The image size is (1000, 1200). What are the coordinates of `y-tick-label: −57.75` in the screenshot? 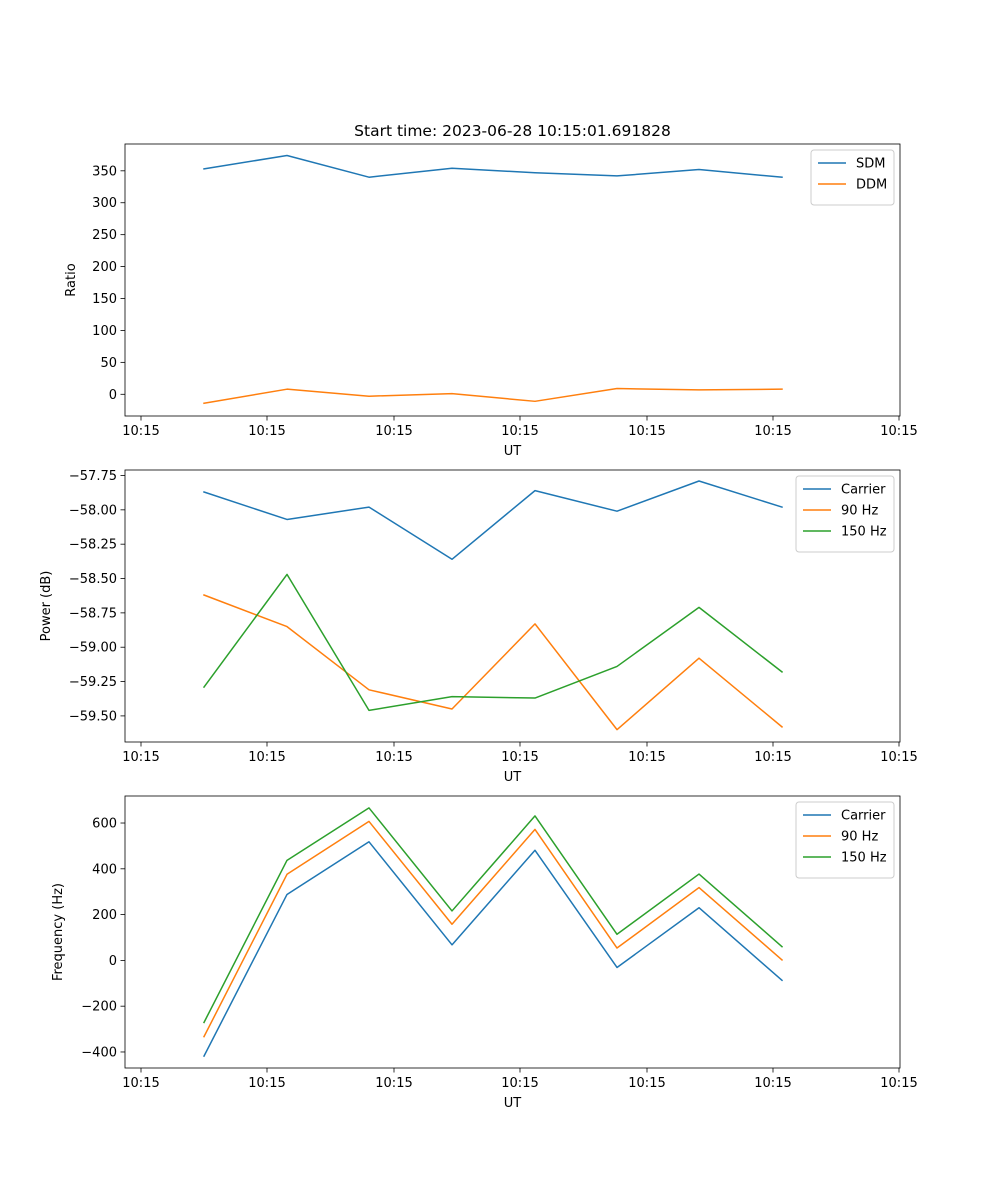 It's located at (93, 476).